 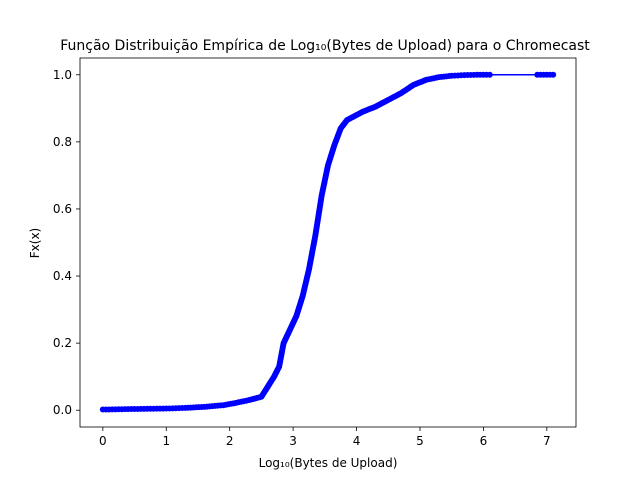 I want to click on y-tick-label: 0.0, so click(x=62, y=410).